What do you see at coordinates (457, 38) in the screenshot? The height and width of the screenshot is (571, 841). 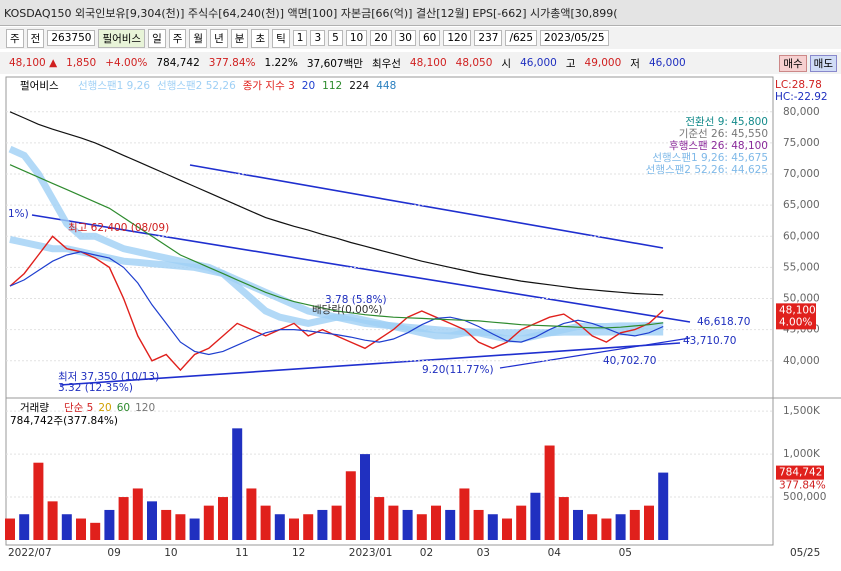 I see `toolbar-button: 120` at bounding box center [457, 38].